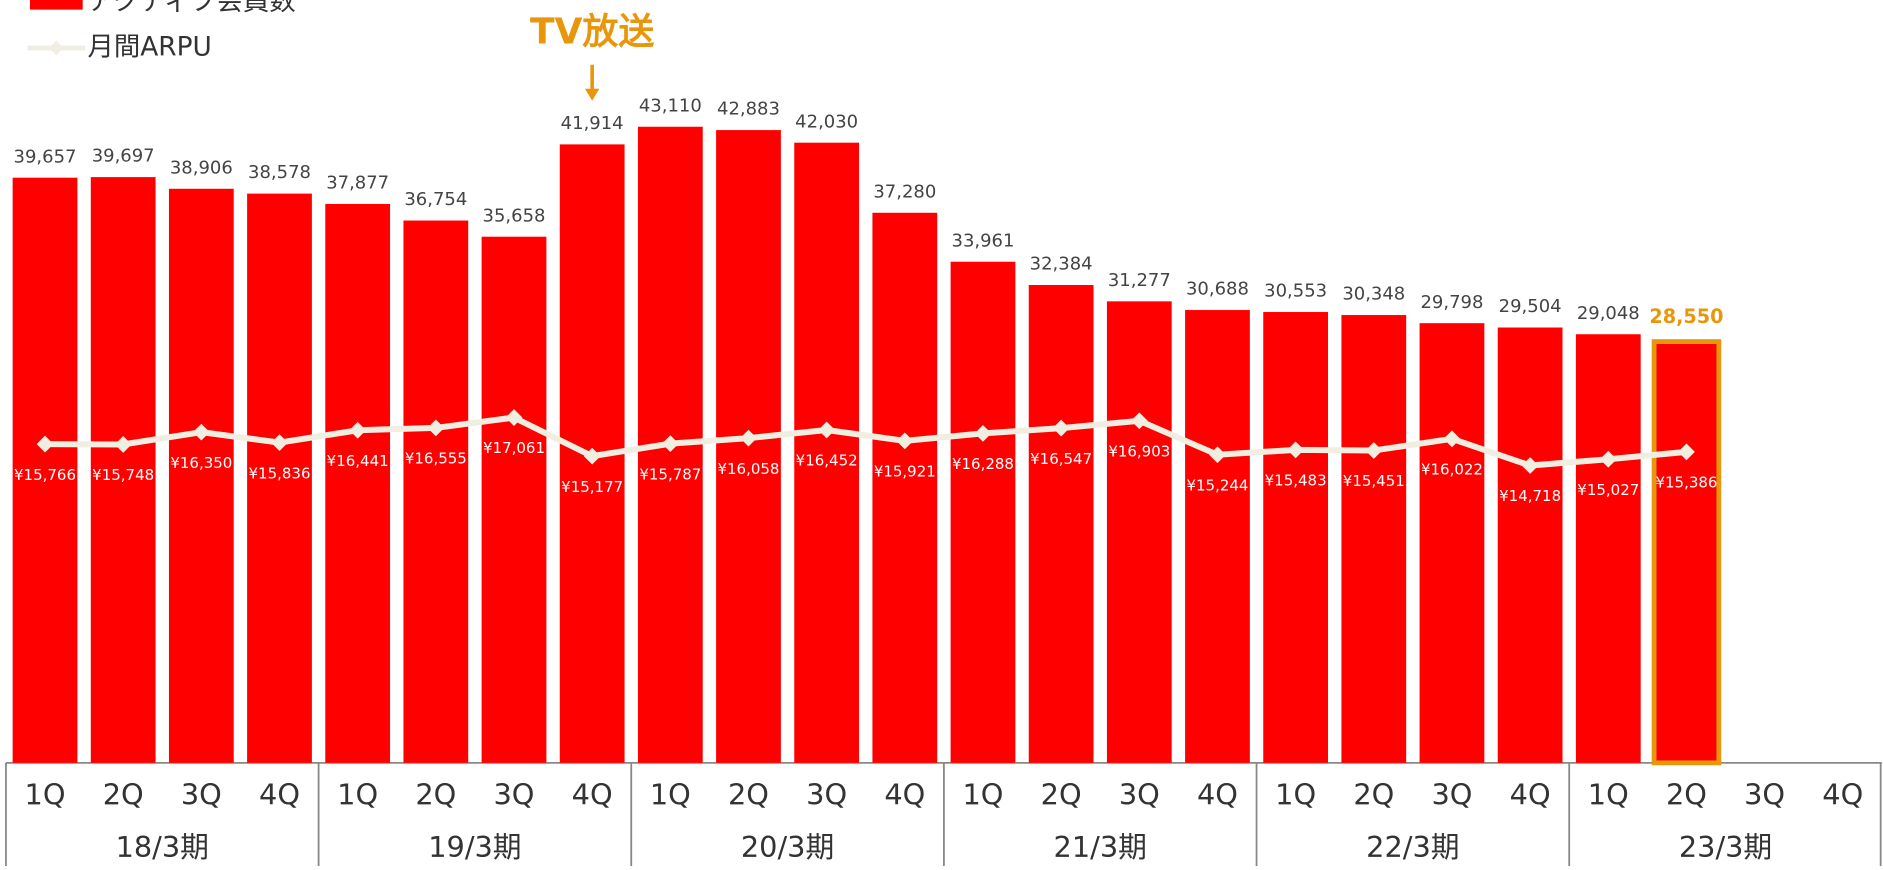 The height and width of the screenshot is (870, 1883). I want to click on bar-value-label: 42,030, so click(826, 121).